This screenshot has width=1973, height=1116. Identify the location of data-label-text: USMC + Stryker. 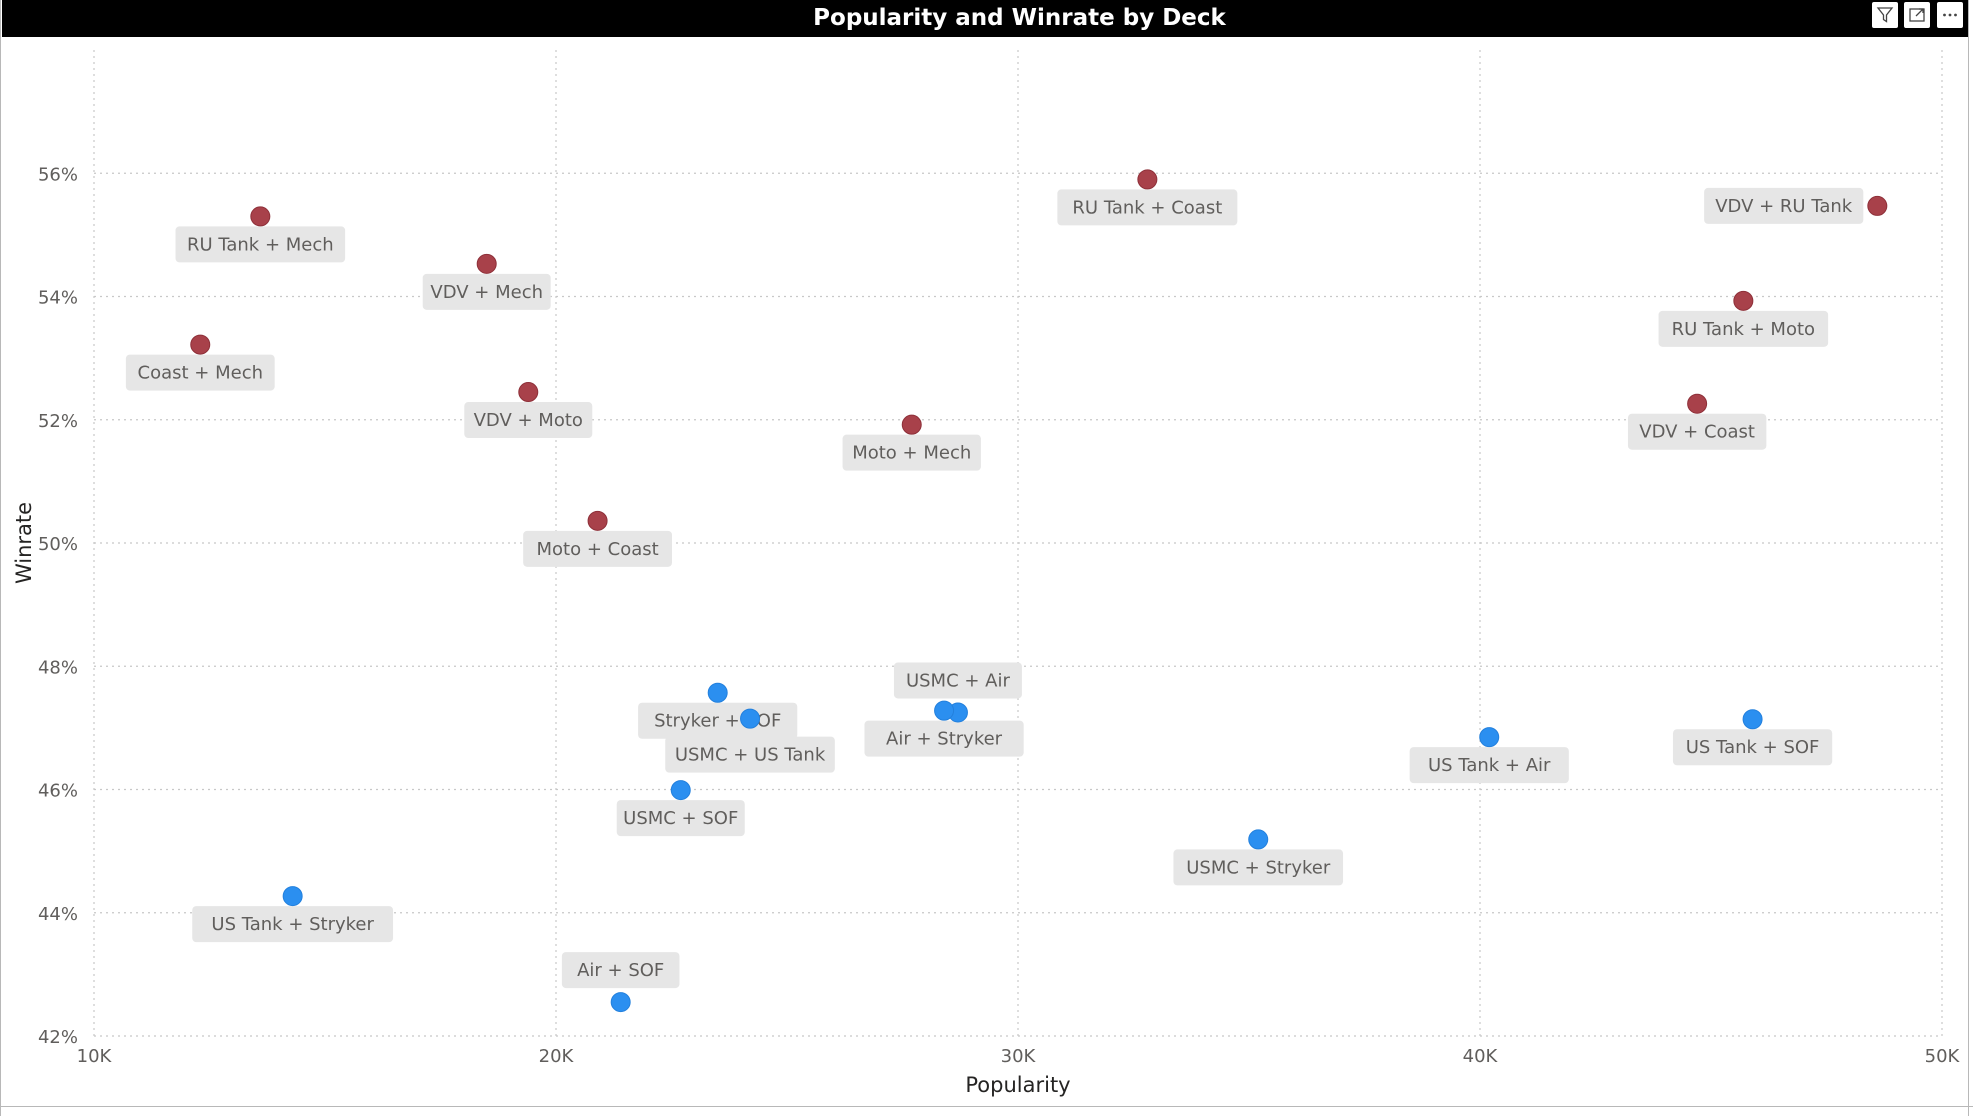
(1258, 867).